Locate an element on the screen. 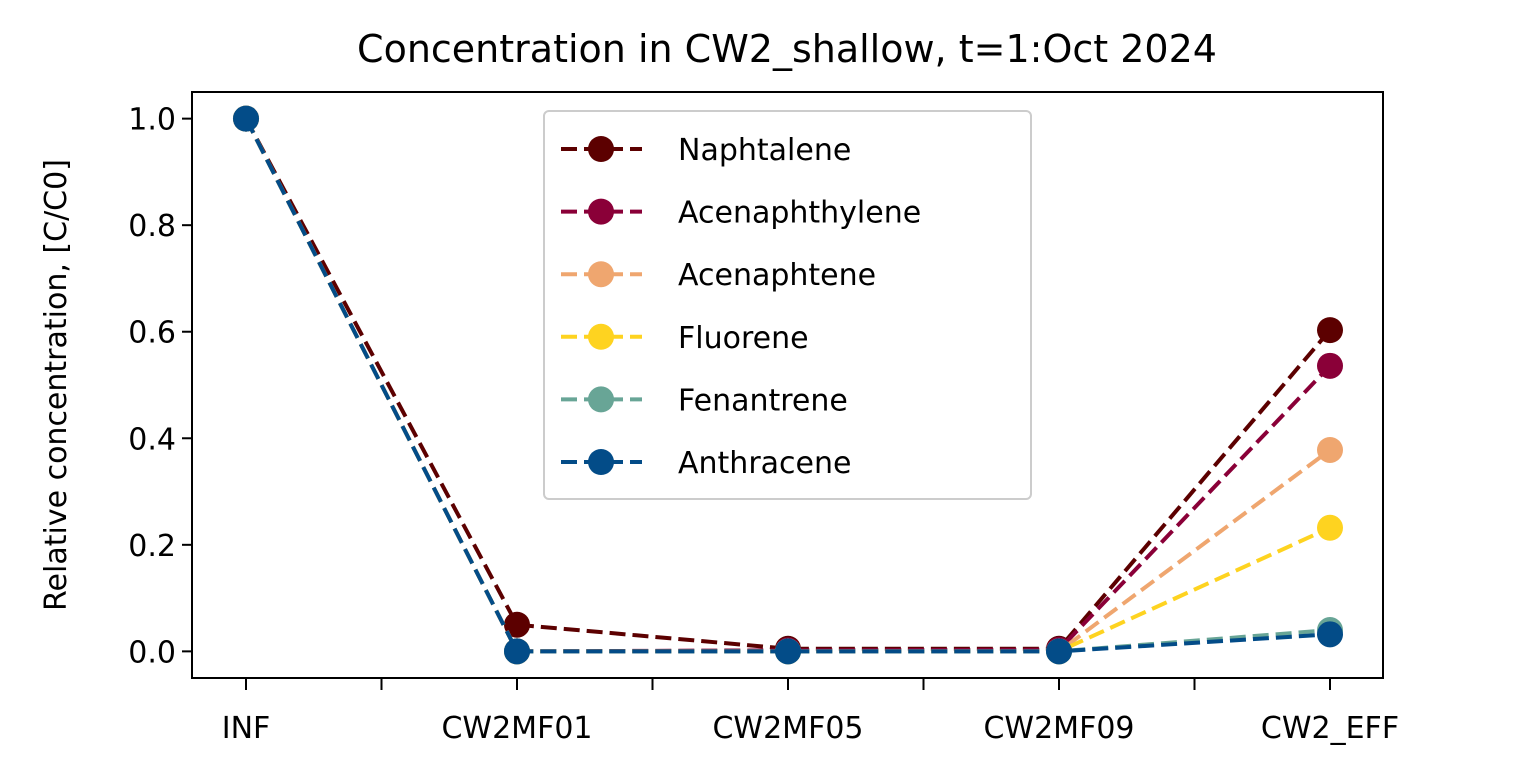  y-tick-label: 0.2 is located at coordinates (152, 546).